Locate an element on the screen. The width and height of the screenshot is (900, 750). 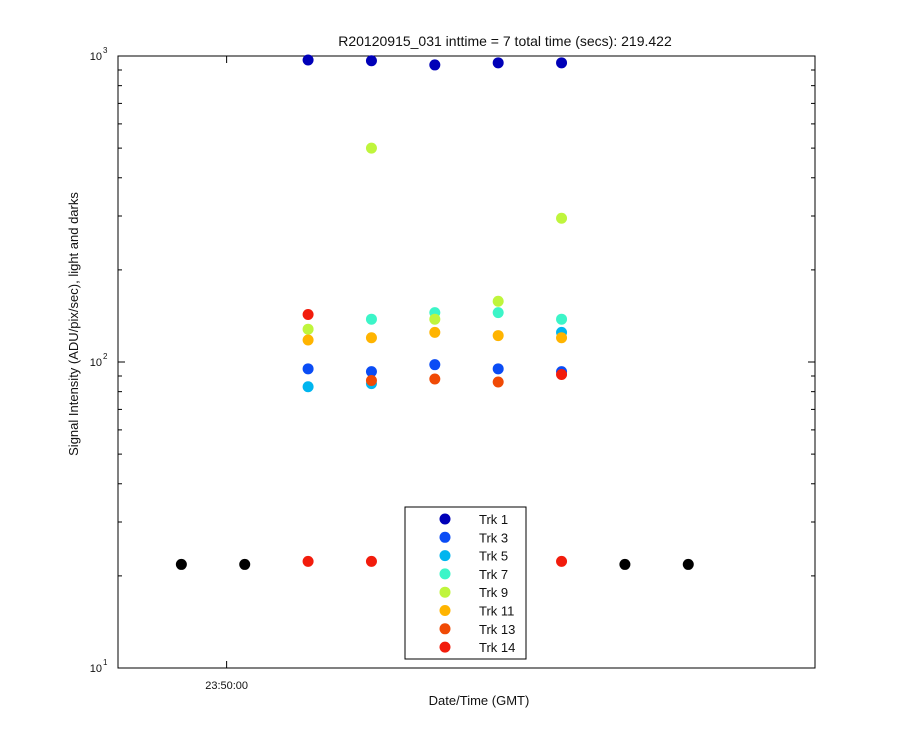
legend-label: Trk 14 is located at coordinates (497, 647).